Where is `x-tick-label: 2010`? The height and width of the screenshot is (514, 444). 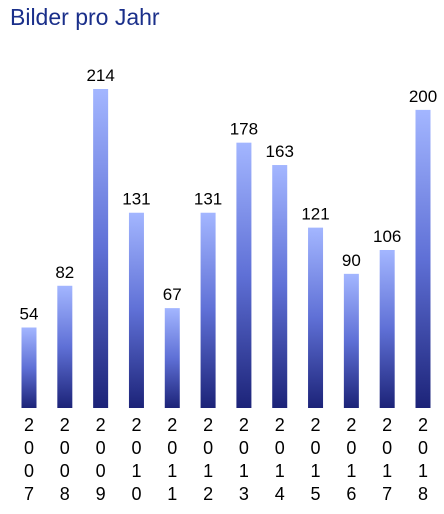 x-tick-label: 2010 is located at coordinates (136, 459).